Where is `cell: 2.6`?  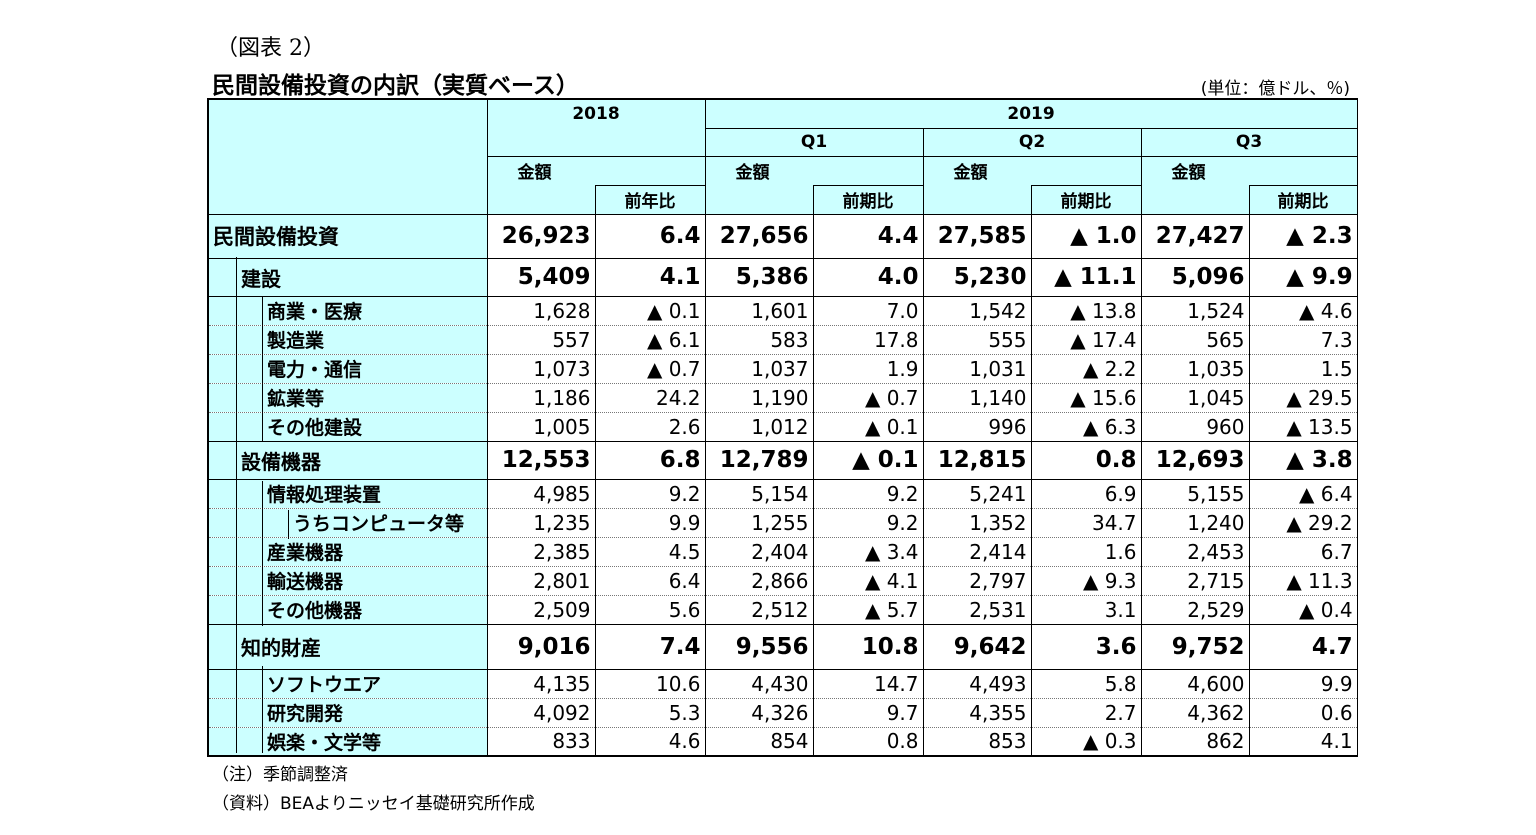 cell: 2.6 is located at coordinates (650, 426).